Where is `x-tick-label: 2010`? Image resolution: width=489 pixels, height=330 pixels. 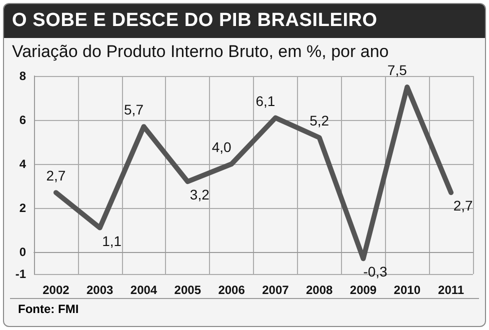
x-tick-label: 2010 is located at coordinates (407, 290).